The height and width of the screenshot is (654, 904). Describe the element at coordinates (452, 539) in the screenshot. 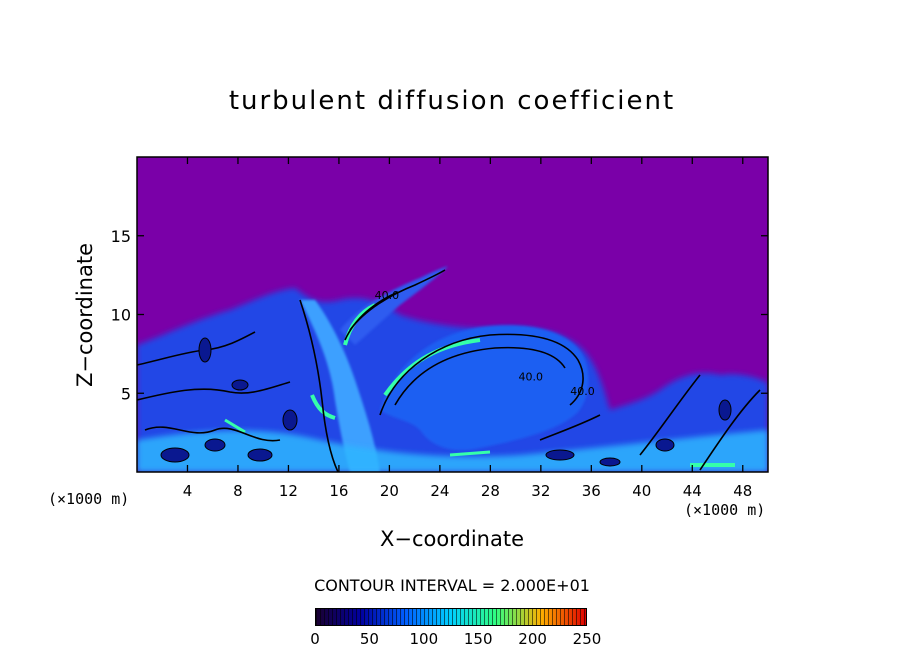

I see `x-axis-label: X−coordinate` at that location.